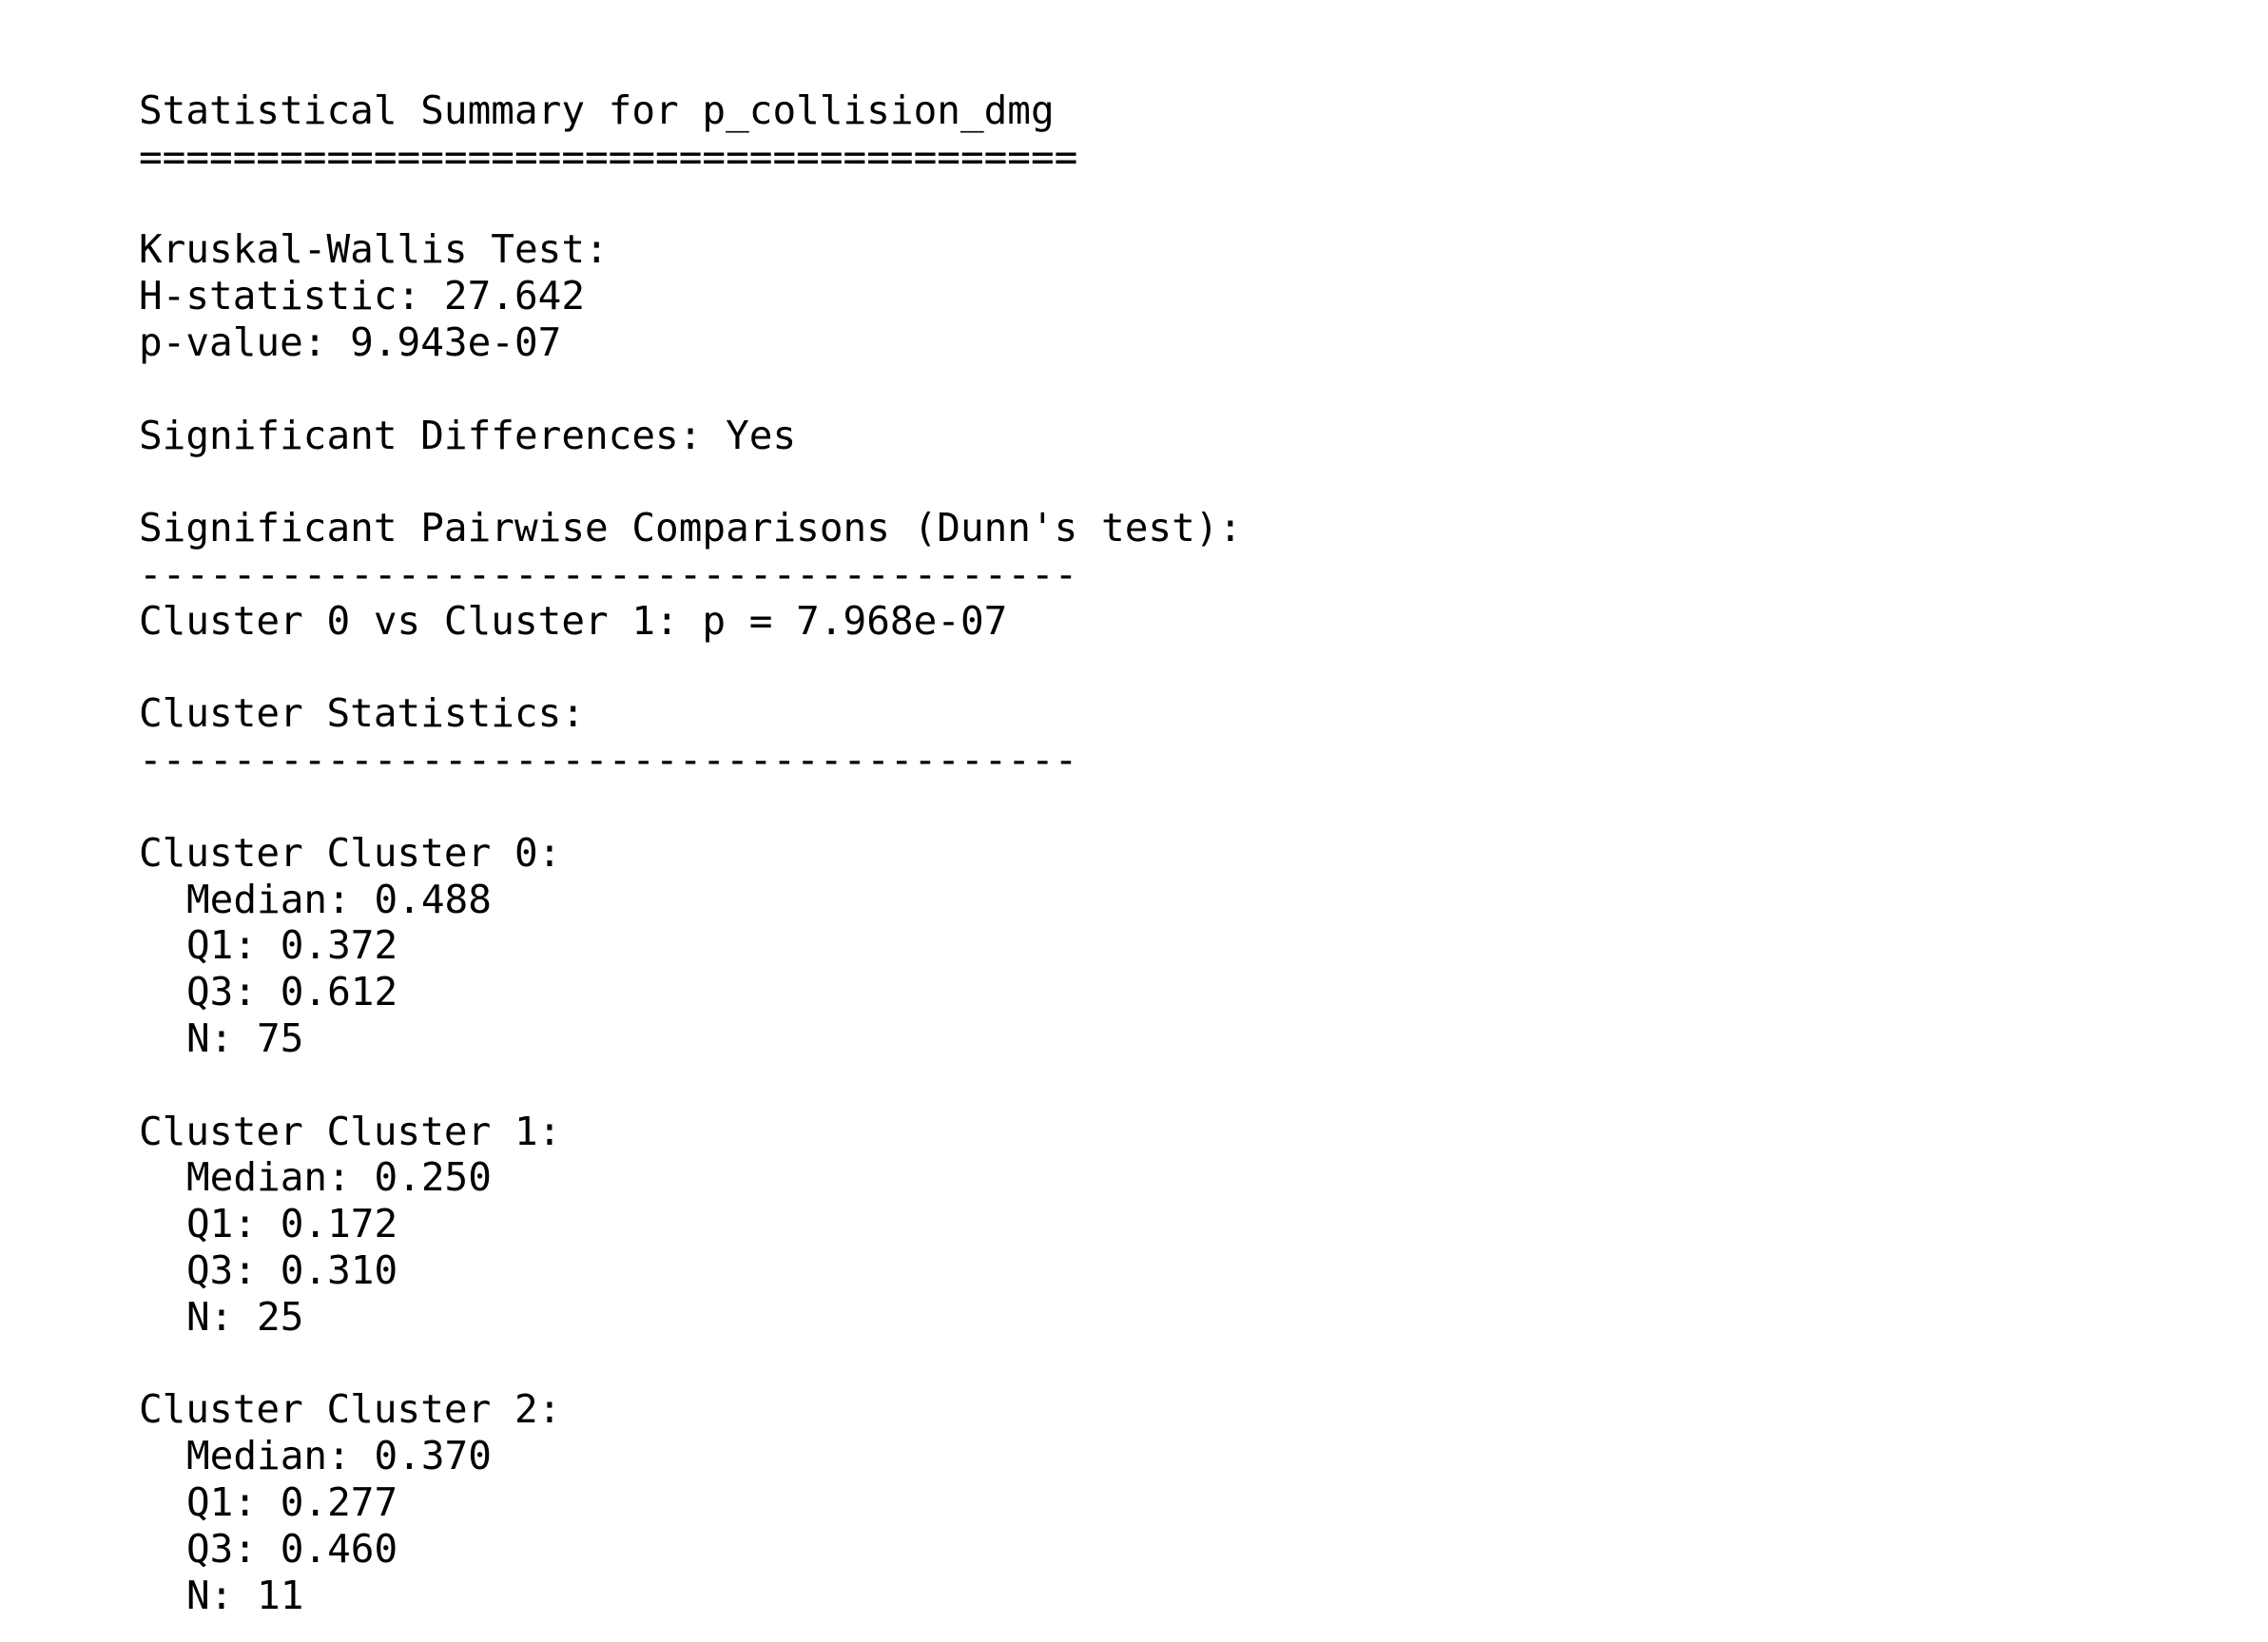 The height and width of the screenshot is (1642, 2268). What do you see at coordinates (339, 899) in the screenshot?
I see `cluster-median: Median: 0.488` at bounding box center [339, 899].